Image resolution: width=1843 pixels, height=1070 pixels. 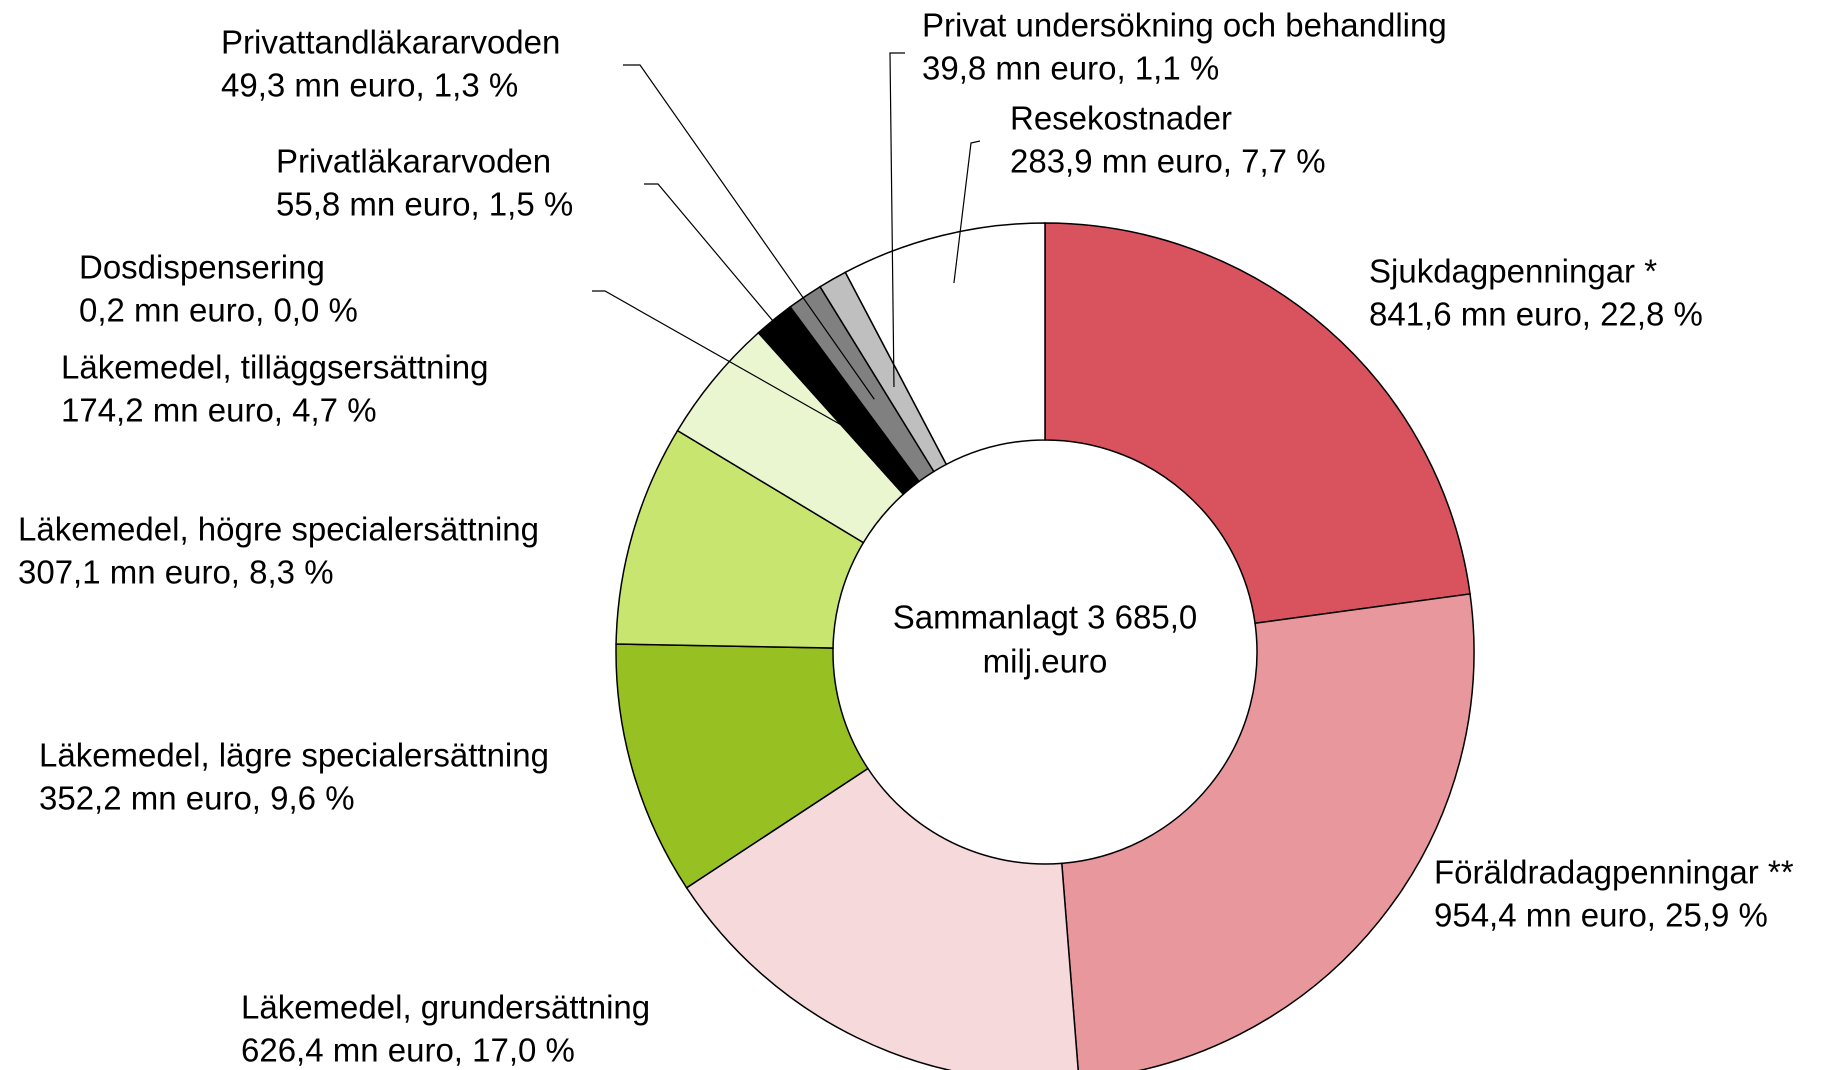 What do you see at coordinates (1601, 915) in the screenshot?
I see `value-label: 954,4 mn euro, 25,9 %` at bounding box center [1601, 915].